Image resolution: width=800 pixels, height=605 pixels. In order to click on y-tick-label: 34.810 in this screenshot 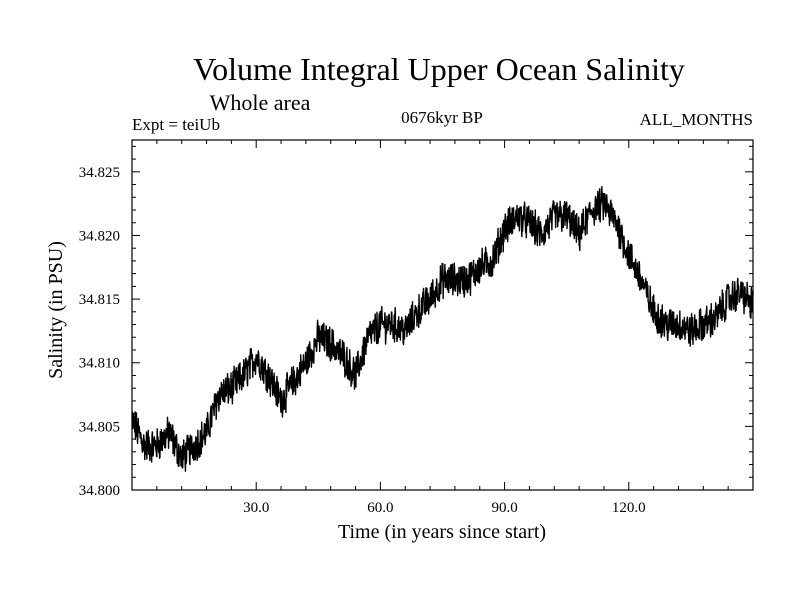, I will do `click(99, 364)`.